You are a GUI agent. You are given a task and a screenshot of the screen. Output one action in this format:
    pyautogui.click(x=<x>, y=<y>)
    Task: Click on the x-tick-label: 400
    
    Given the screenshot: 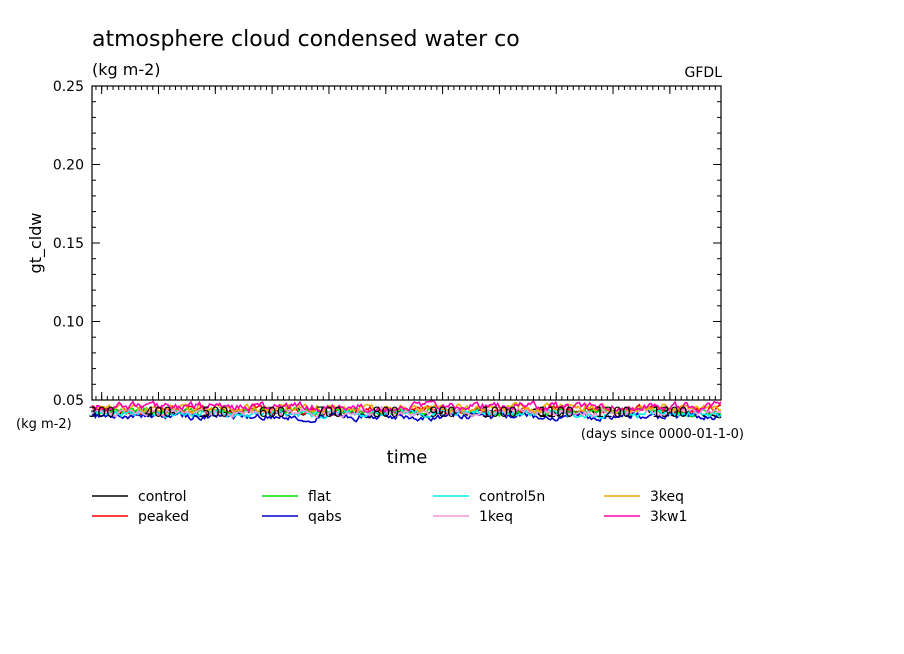 What is the action you would take?
    pyautogui.click(x=158, y=413)
    